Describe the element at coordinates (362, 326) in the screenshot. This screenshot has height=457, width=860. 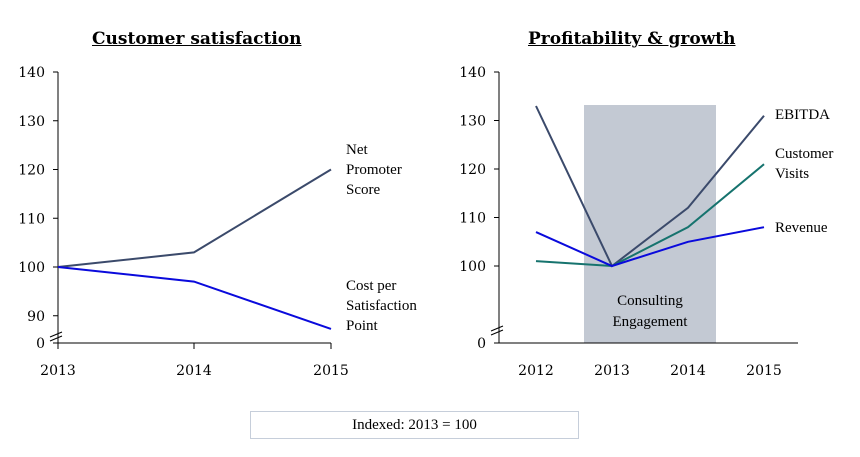
I see `series-label: Point` at that location.